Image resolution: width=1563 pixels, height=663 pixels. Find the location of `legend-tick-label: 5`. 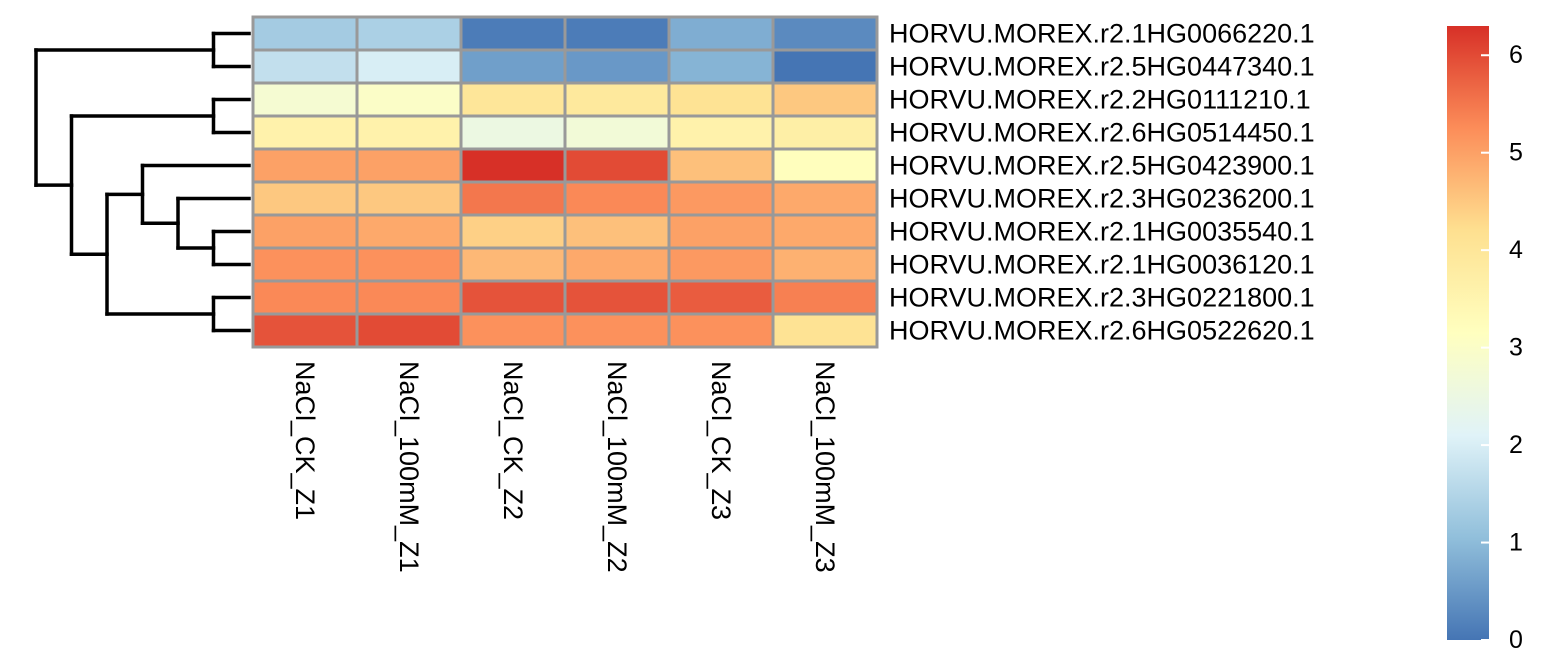

legend-tick-label: 5 is located at coordinates (1516, 153).